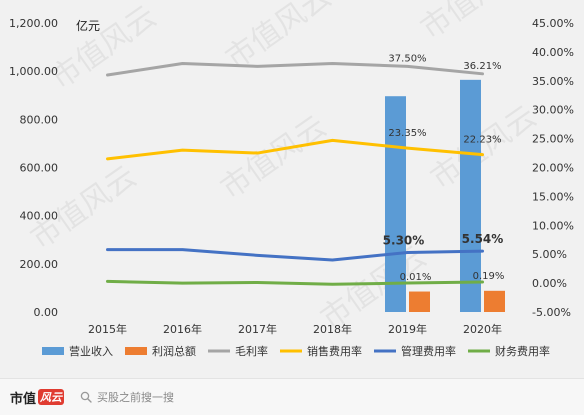 The height and width of the screenshot is (415, 584). I want to click on right-axis-tick: 45.00%, so click(553, 23).